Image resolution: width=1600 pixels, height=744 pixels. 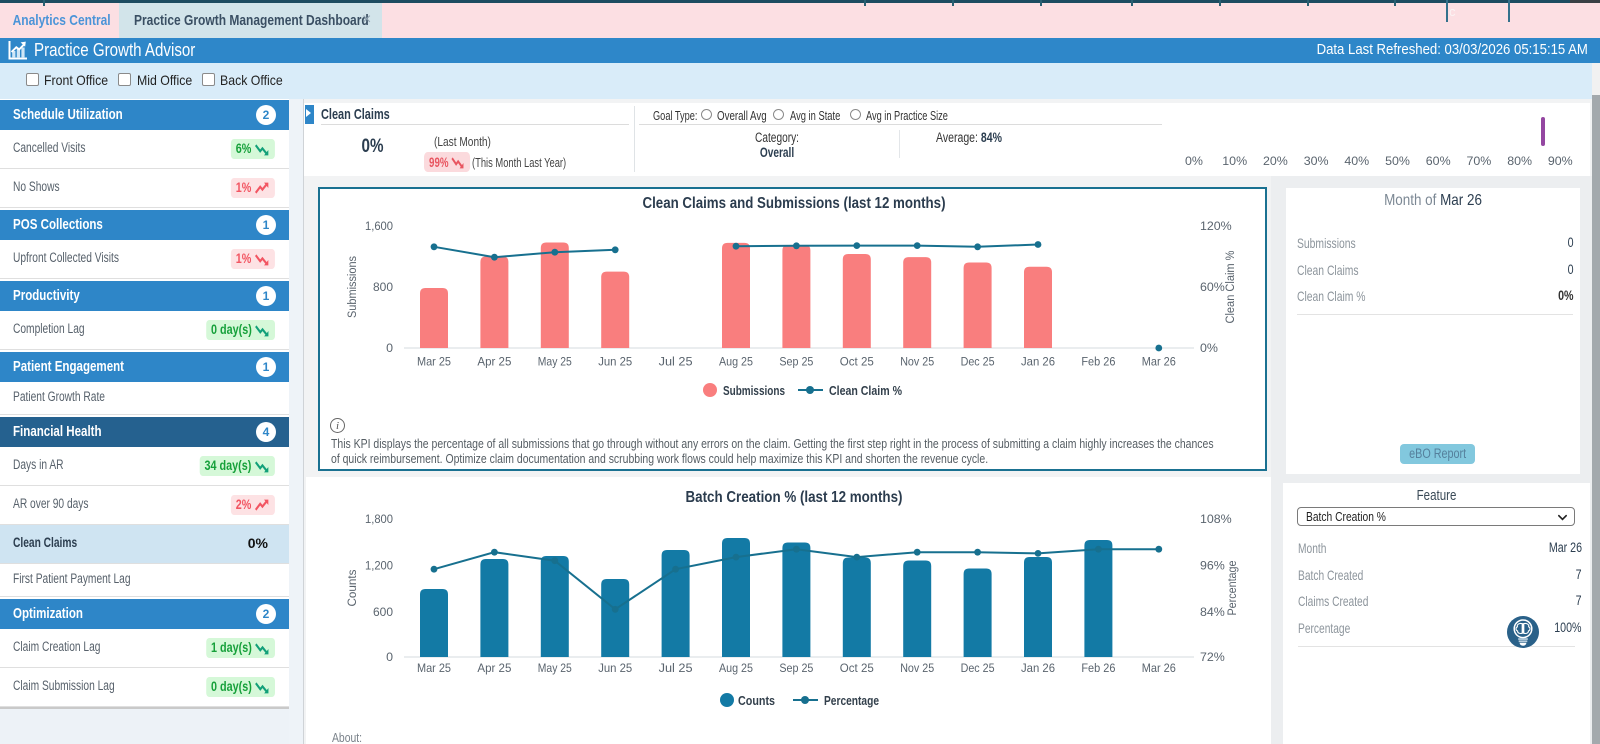 What do you see at coordinates (379, 519) in the screenshot?
I see `svg-text: 1,800` at bounding box center [379, 519].